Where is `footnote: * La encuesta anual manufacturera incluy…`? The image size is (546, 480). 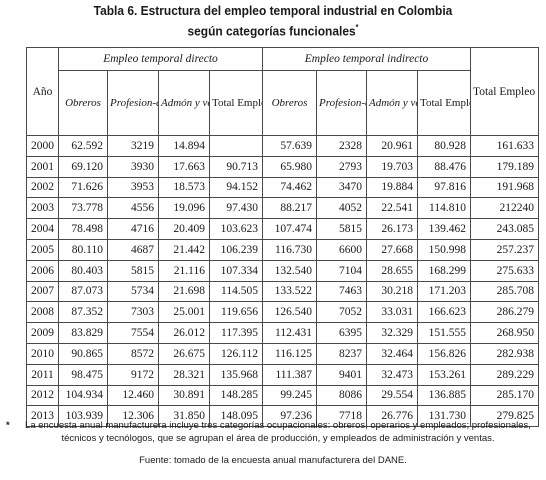
footnote: * La encuesta anual manufacturera incluy… is located at coordinates (275, 432).